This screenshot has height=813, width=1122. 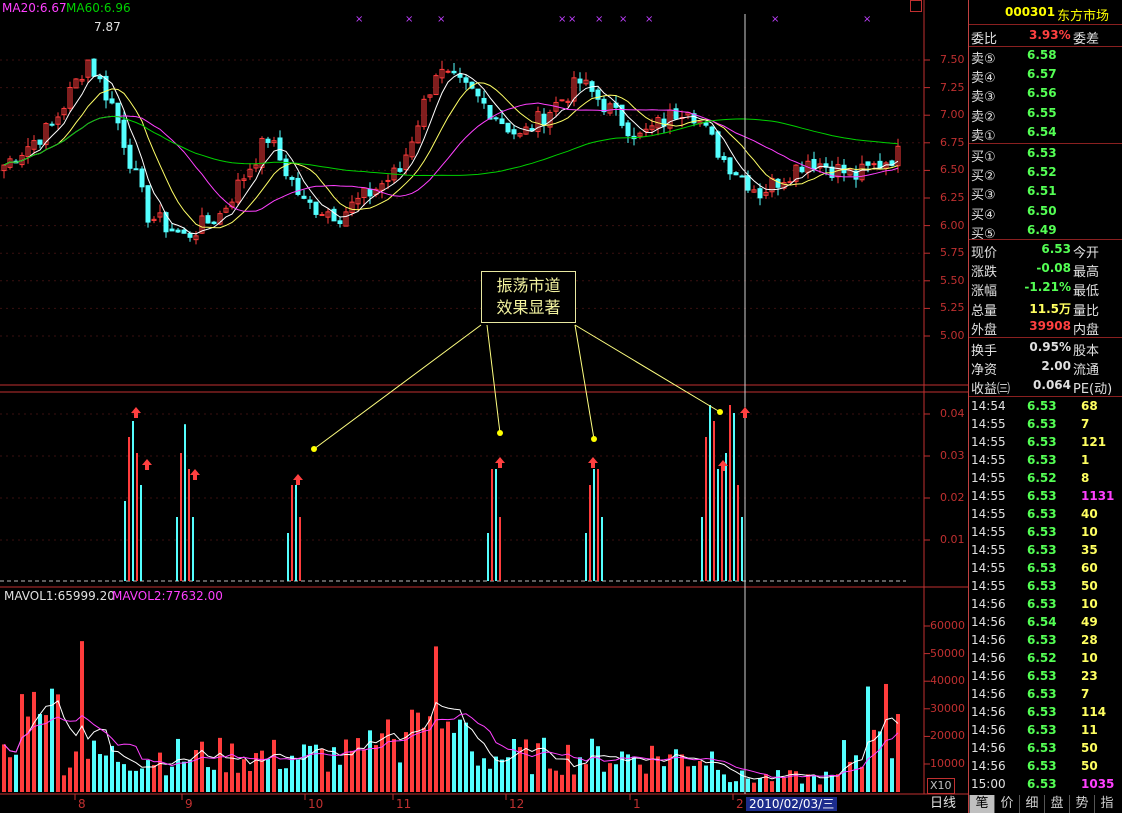 What do you see at coordinates (1045, 443) in the screenshot?
I see `tick-row: 14:55 6.53 121` at bounding box center [1045, 443].